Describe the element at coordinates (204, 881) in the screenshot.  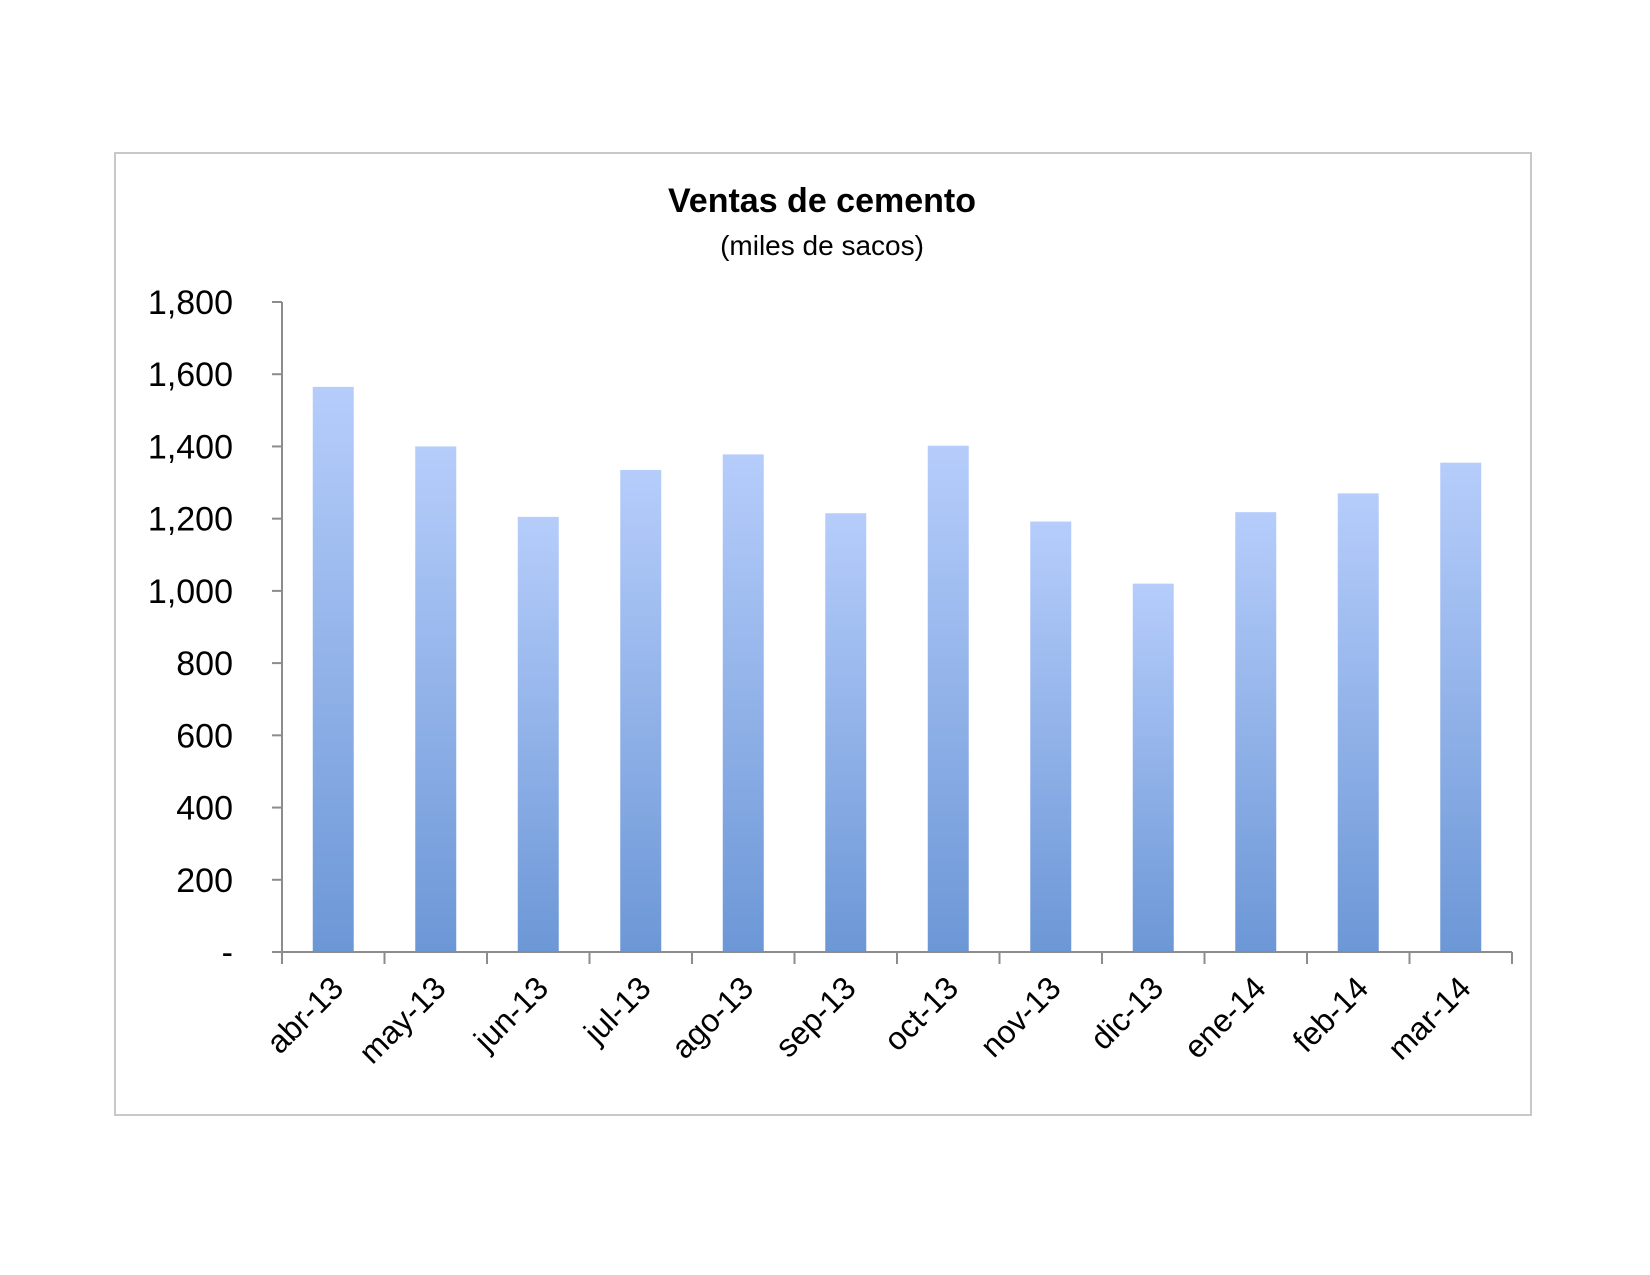
I see `y-tick-label: 200` at that location.